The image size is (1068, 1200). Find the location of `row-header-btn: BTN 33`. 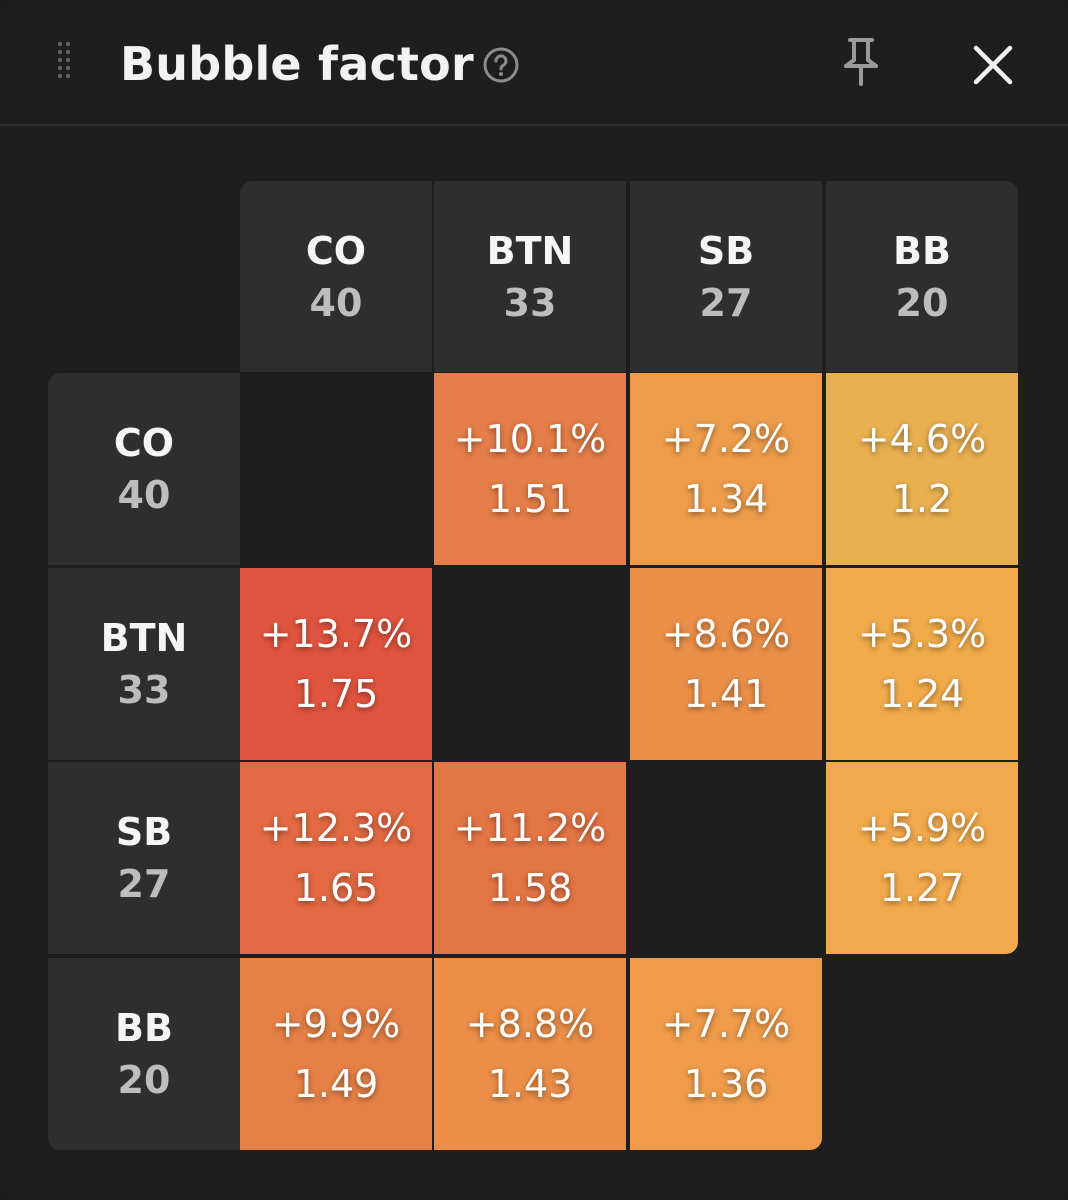

row-header-btn: BTN 33 is located at coordinates (144, 664).